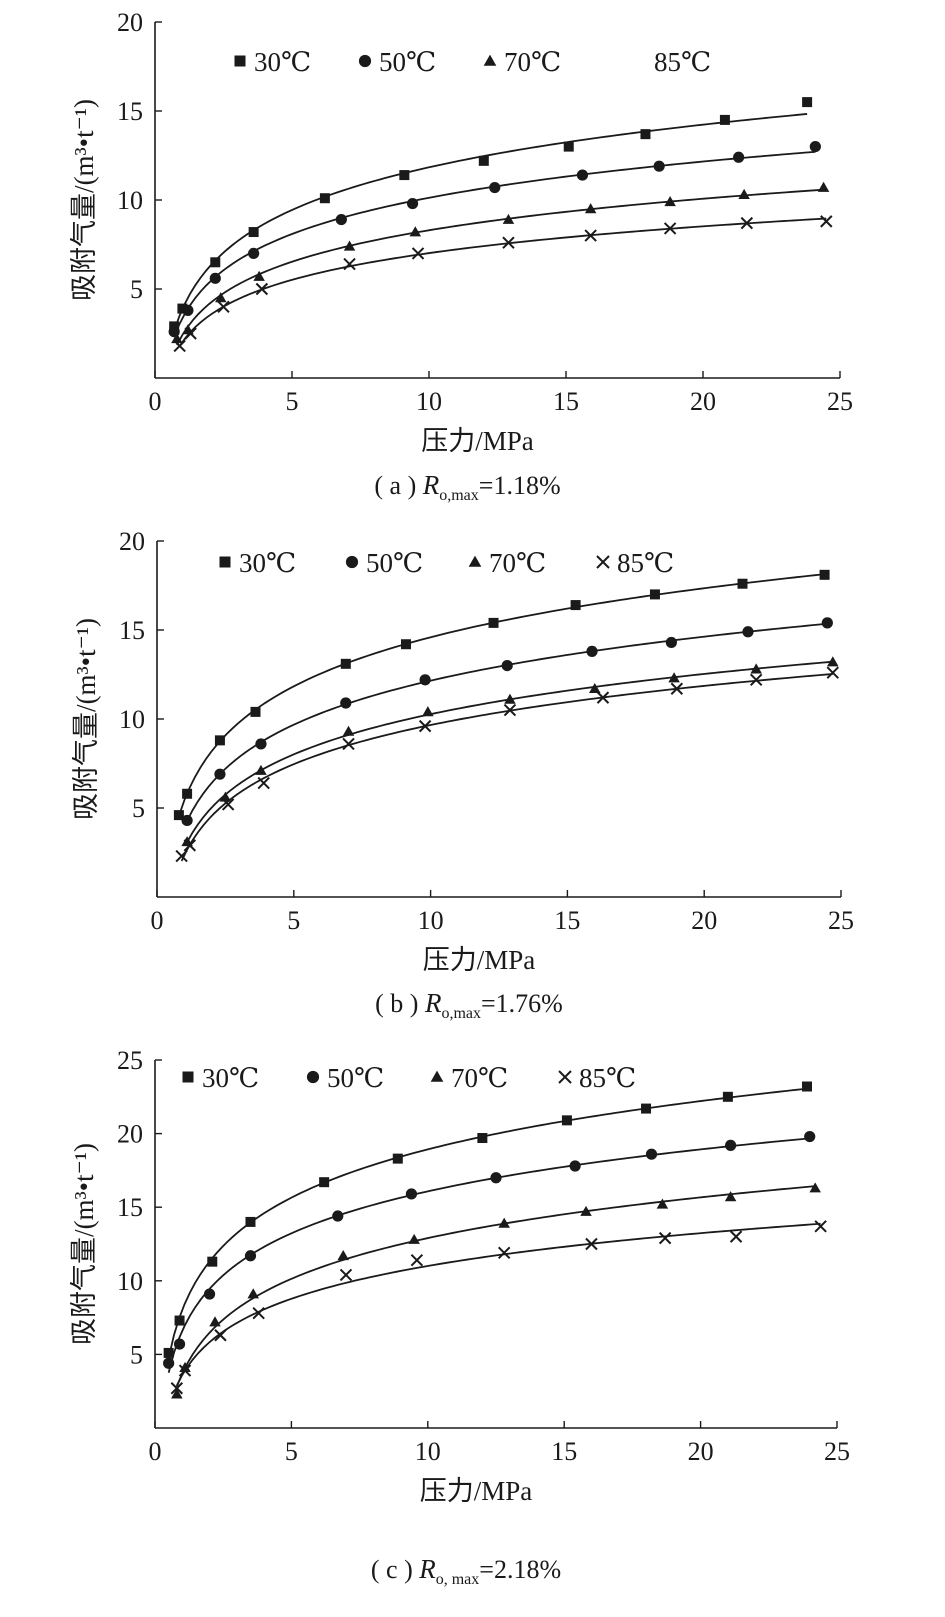  What do you see at coordinates (520, 485) in the screenshot?
I see `caption-suffix: =1.18%` at bounding box center [520, 485].